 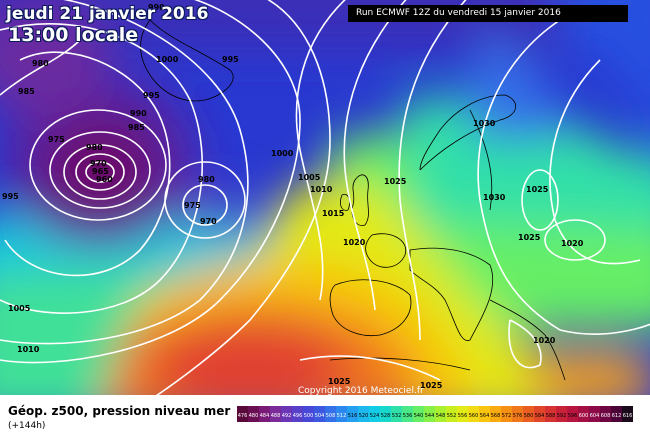 I want to click on colorbar-label: 484, so click(x=265, y=416).